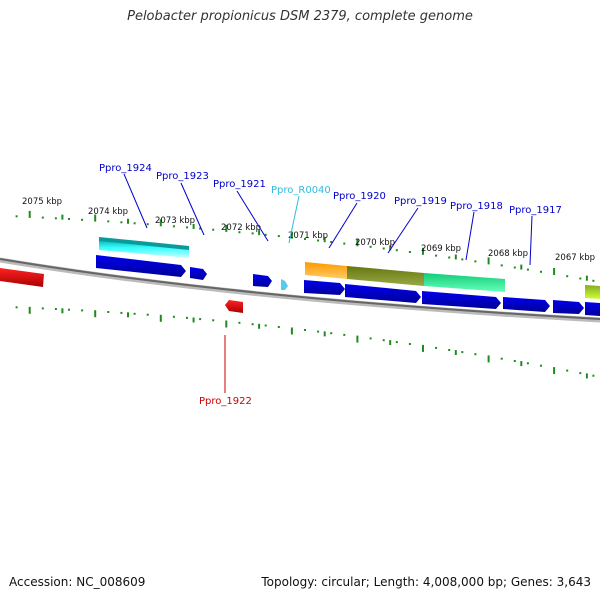  Describe the element at coordinates (234, 306) in the screenshot. I see `cds-ppro-1922` at that location.